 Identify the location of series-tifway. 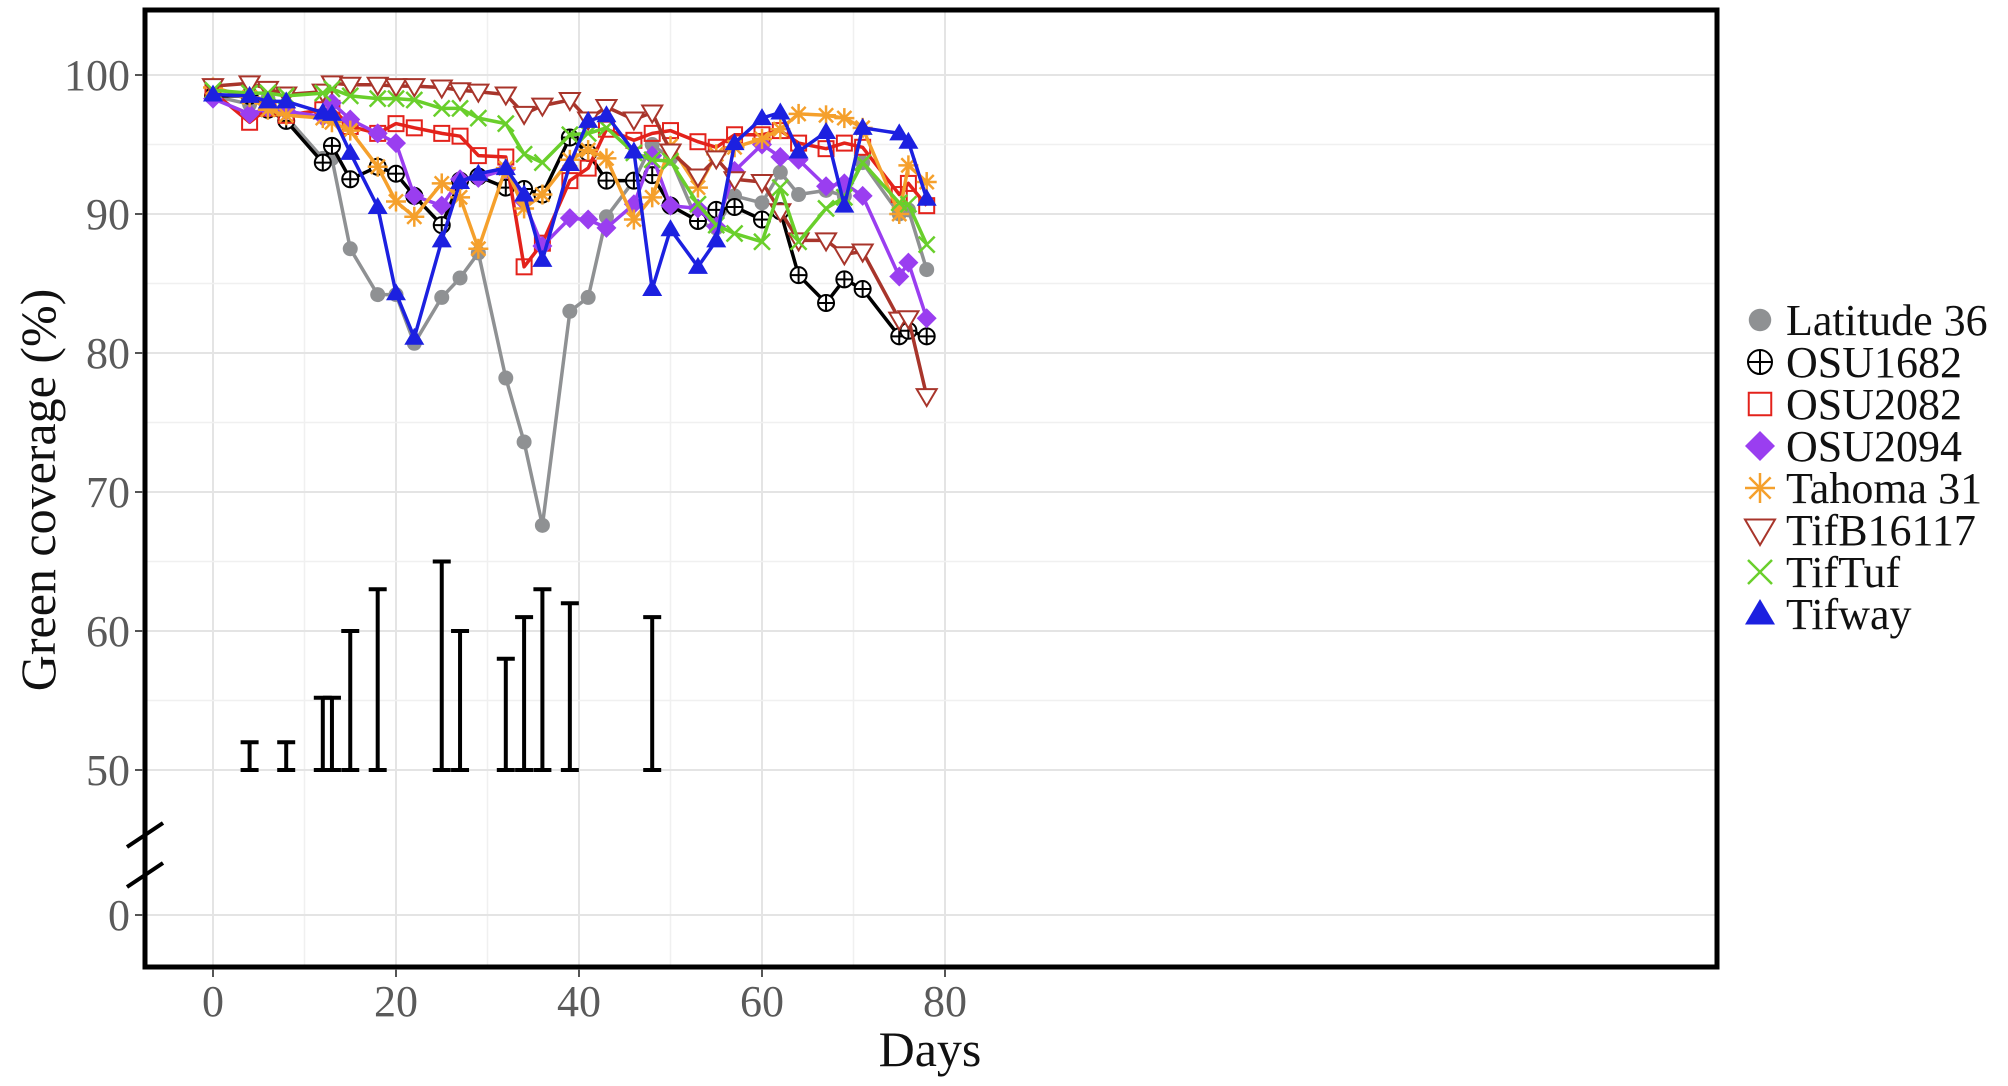
(570, 214).